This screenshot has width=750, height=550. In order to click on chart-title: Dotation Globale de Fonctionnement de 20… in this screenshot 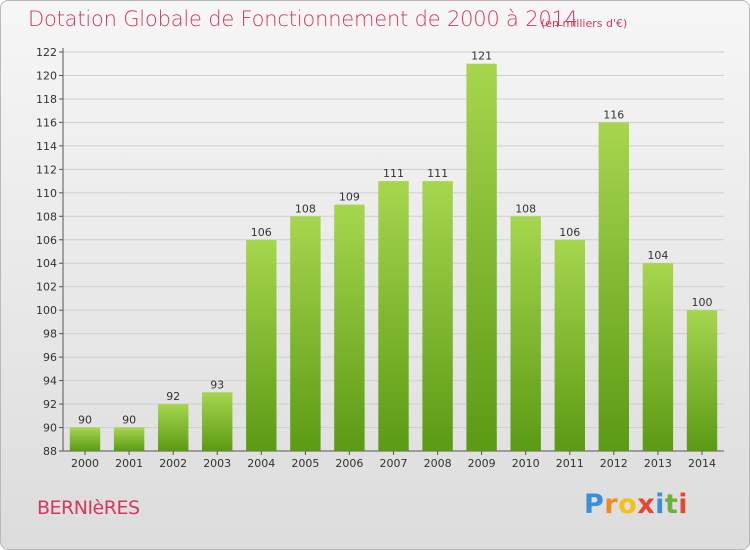, I will do `click(303, 19)`.